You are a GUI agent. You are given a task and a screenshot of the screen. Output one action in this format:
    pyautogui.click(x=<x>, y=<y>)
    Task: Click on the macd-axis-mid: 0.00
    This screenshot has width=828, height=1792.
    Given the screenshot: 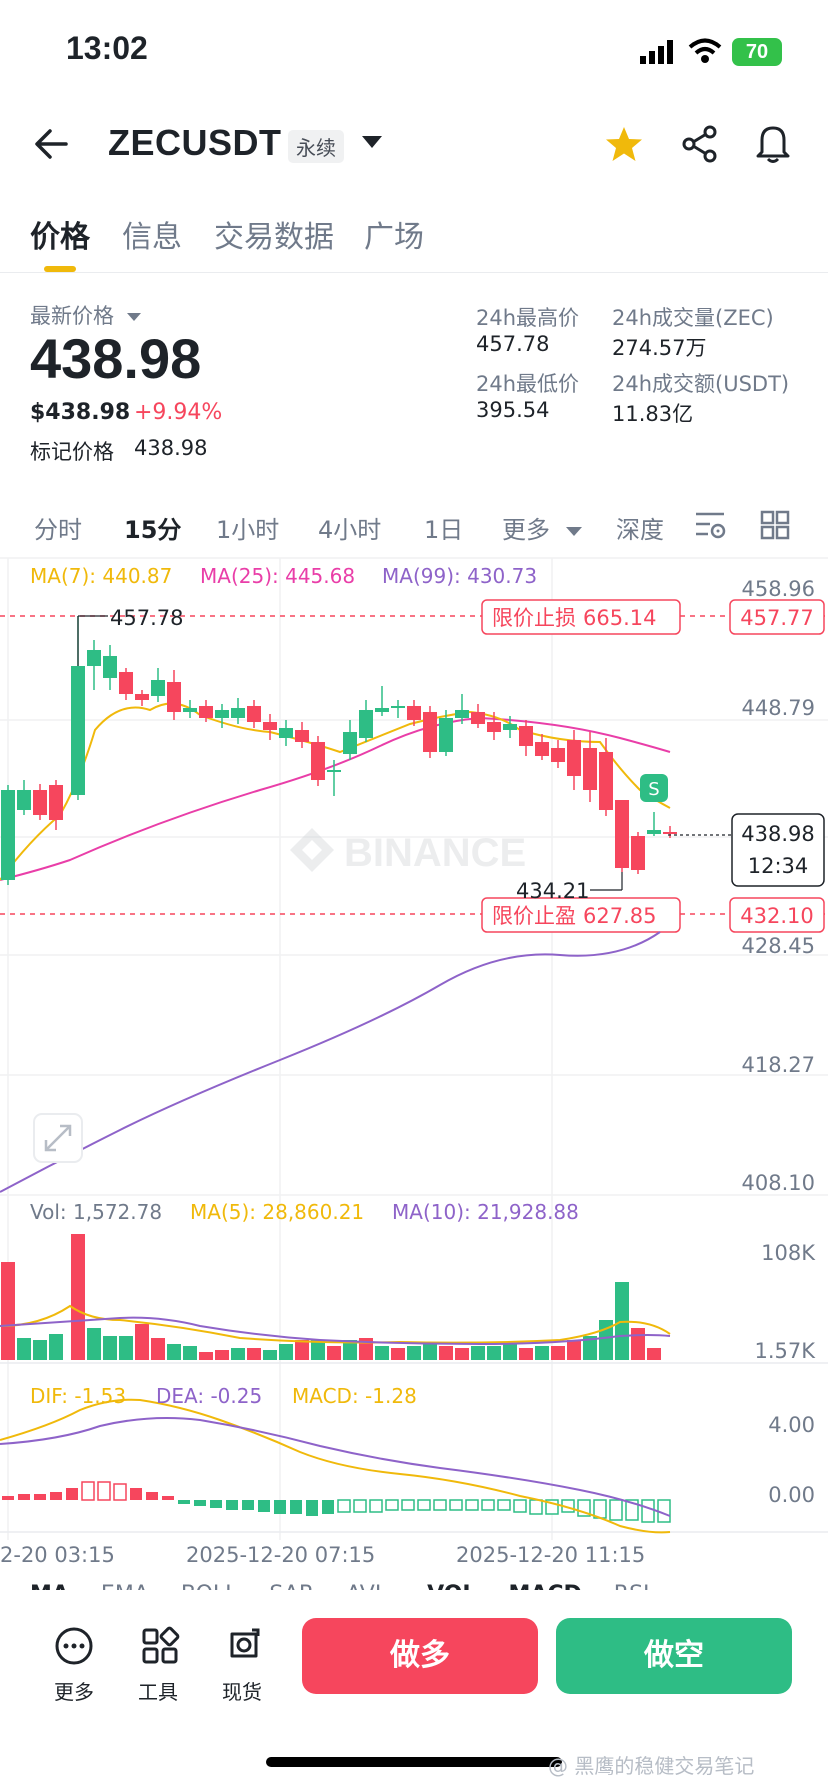 What is the action you would take?
    pyautogui.click(x=791, y=1495)
    